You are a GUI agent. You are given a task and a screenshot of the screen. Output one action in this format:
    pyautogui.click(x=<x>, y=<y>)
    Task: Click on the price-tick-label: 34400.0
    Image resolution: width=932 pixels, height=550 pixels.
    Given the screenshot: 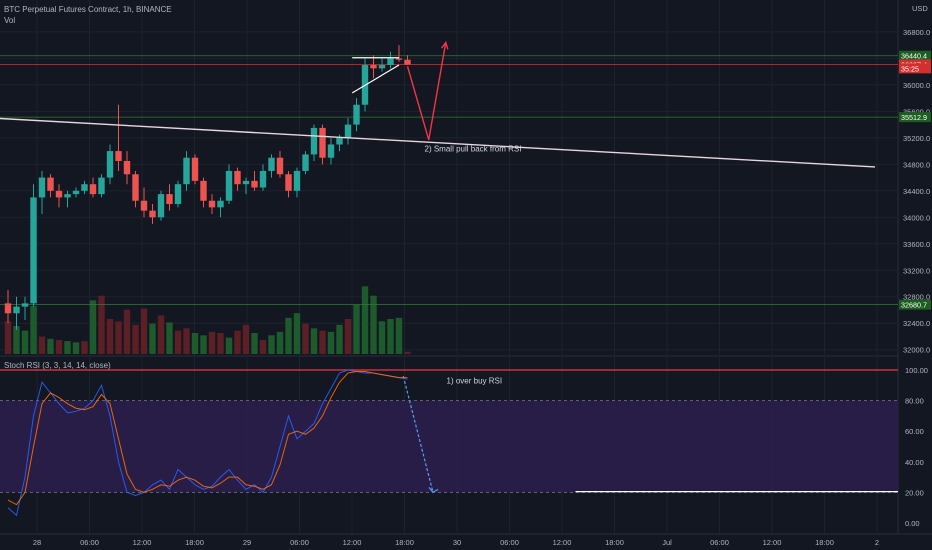 What is the action you would take?
    pyautogui.click(x=916, y=191)
    